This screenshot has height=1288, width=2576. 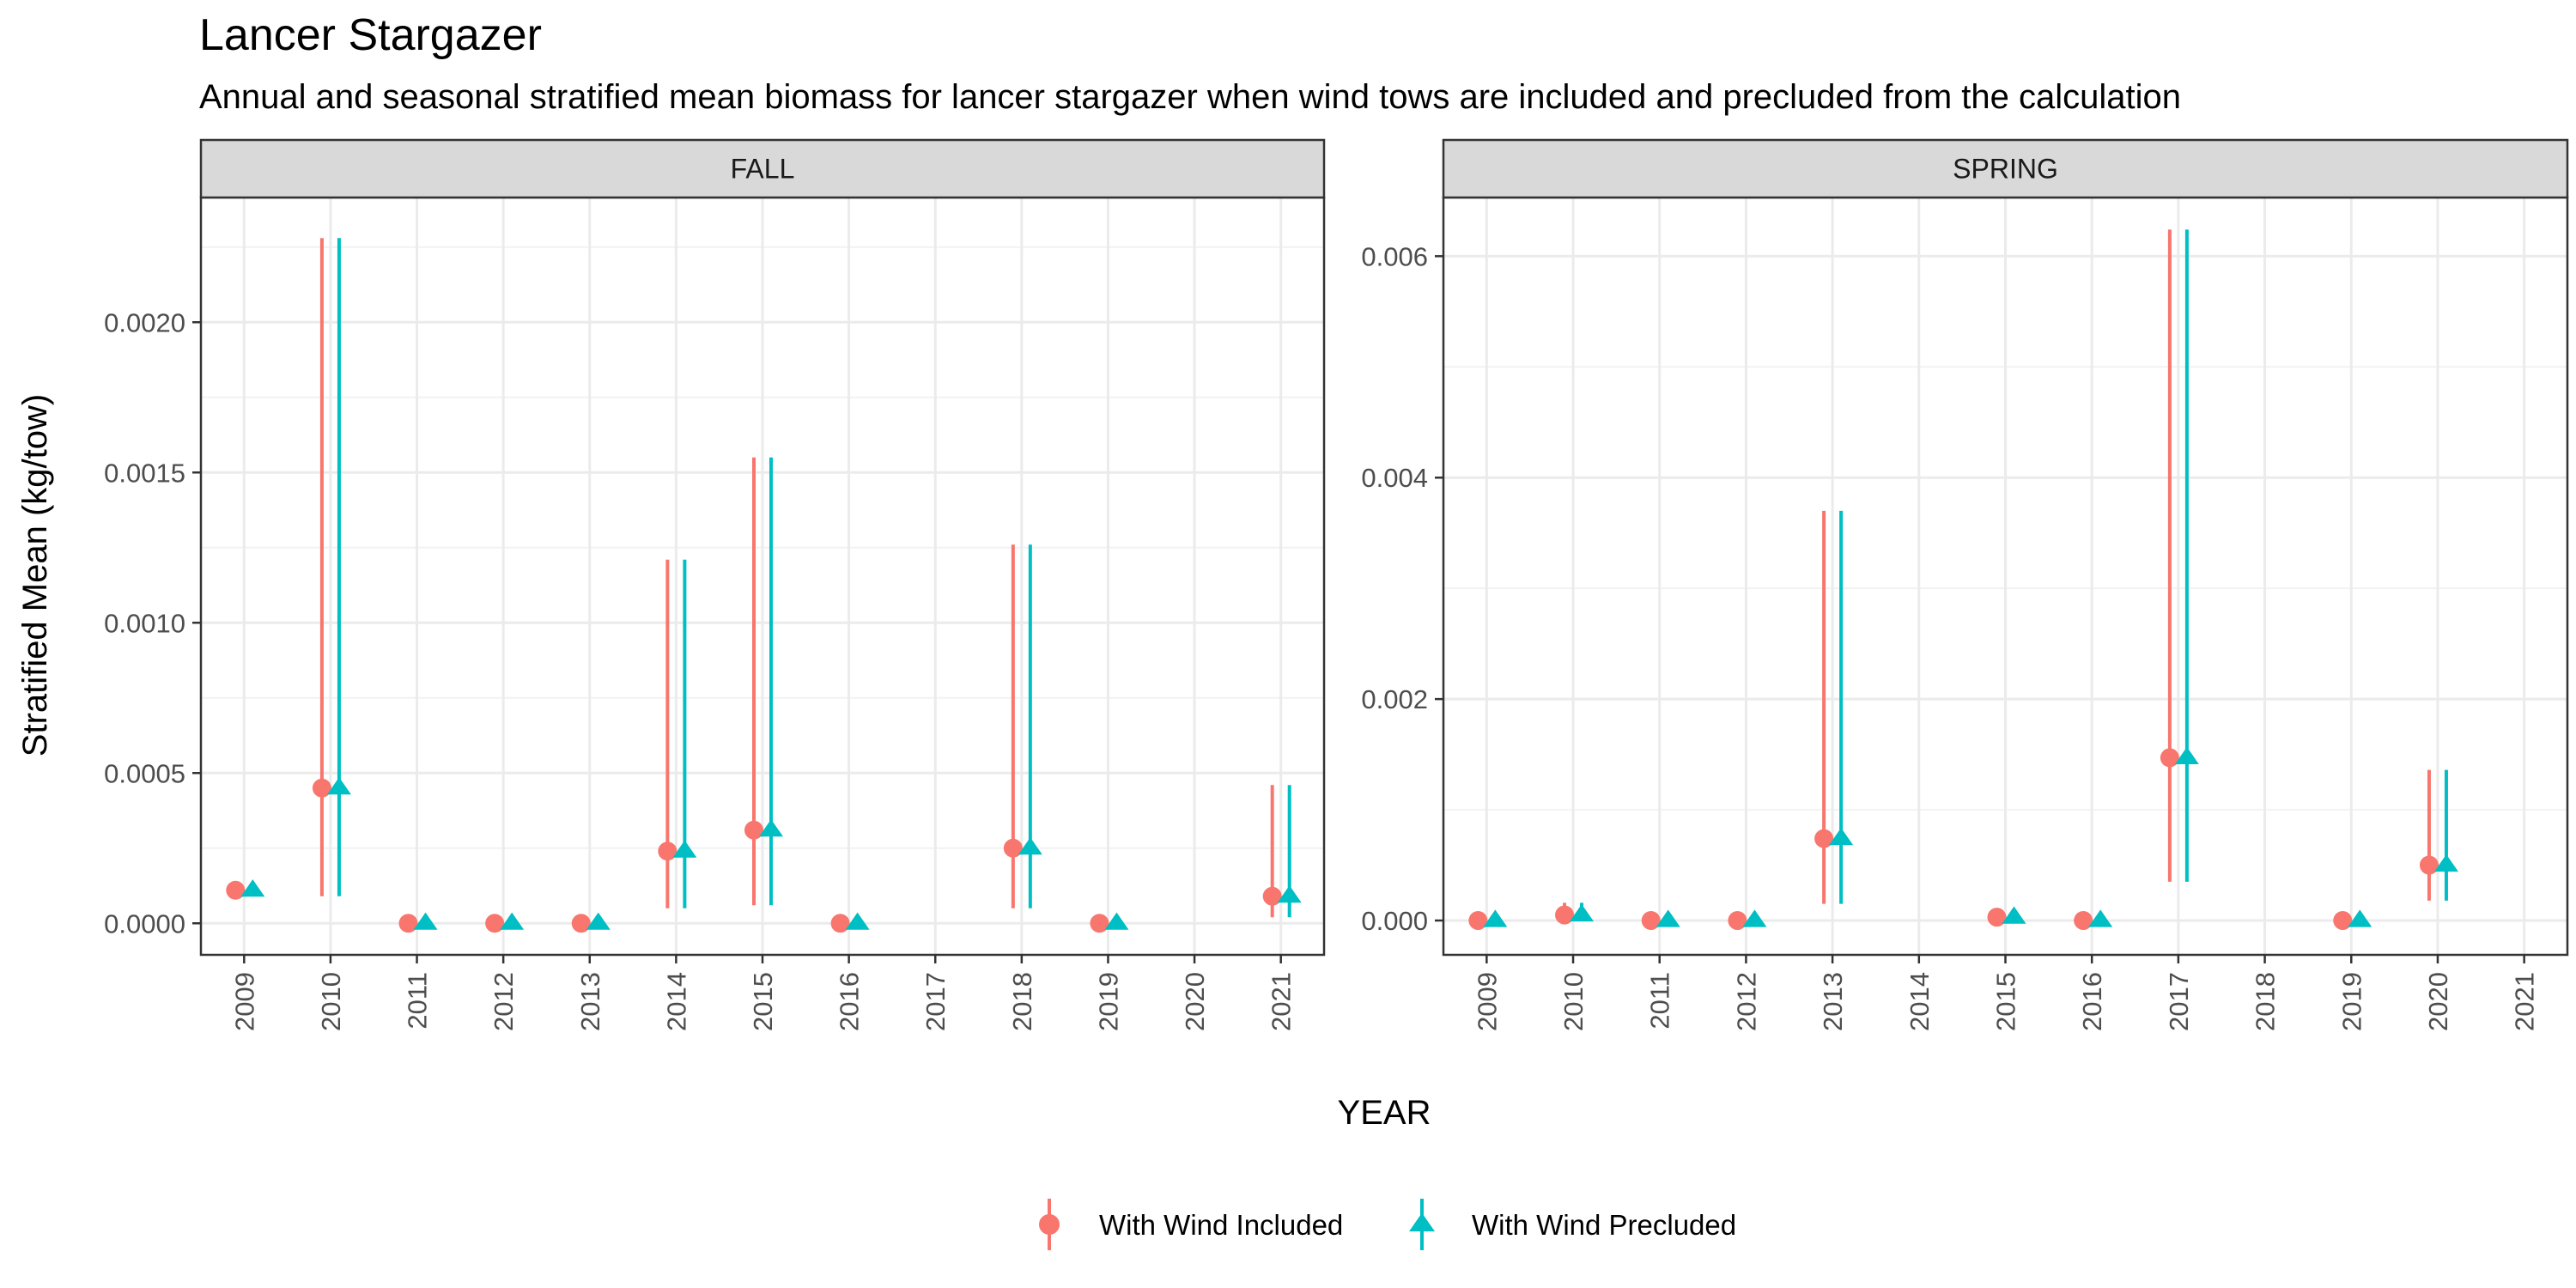 I want to click on legend: With Wind Included With Wind Precluded, so click(x=1387, y=1224).